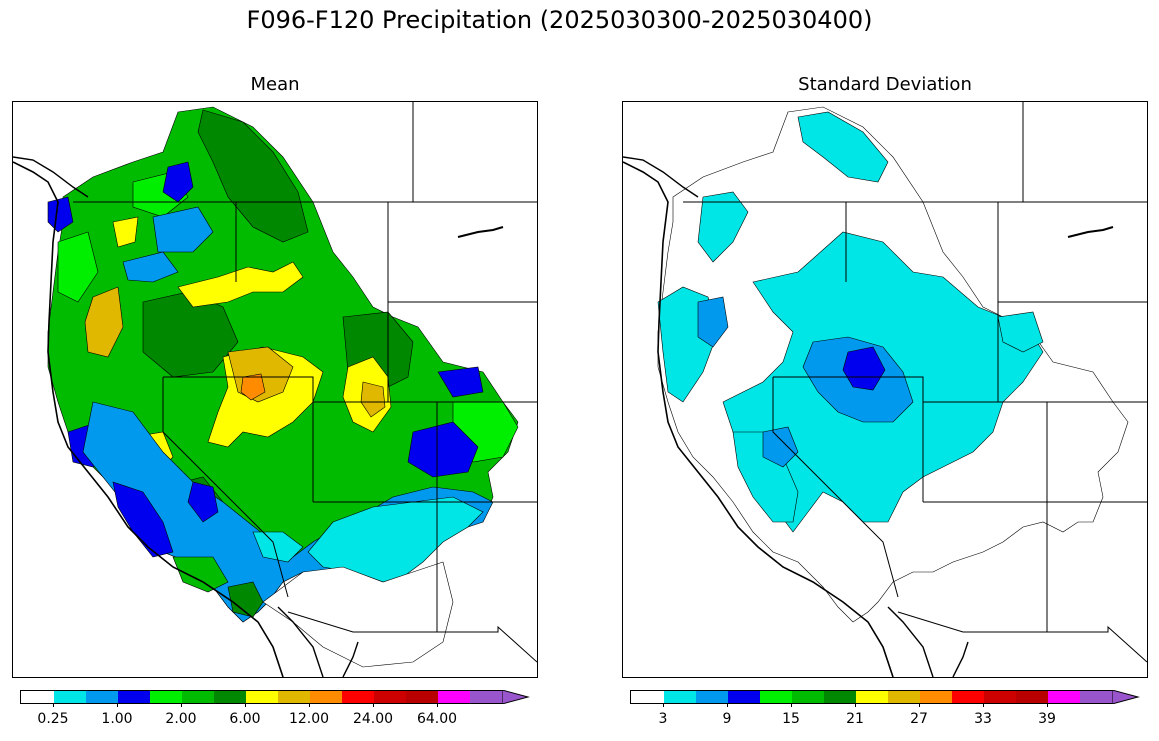 The image size is (1159, 741). Describe the element at coordinates (275, 84) in the screenshot. I see `mean-panel-title: Mean` at that location.